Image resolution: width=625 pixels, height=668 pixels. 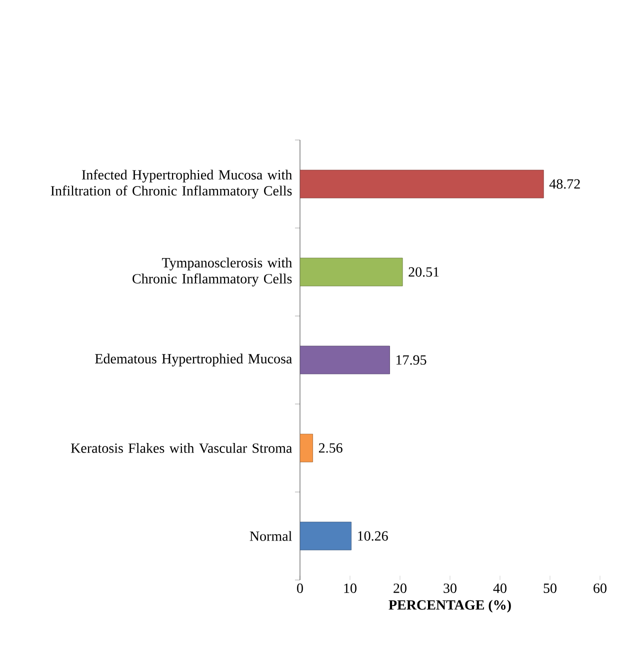 I want to click on x-tick-label: 0, so click(x=300, y=588).